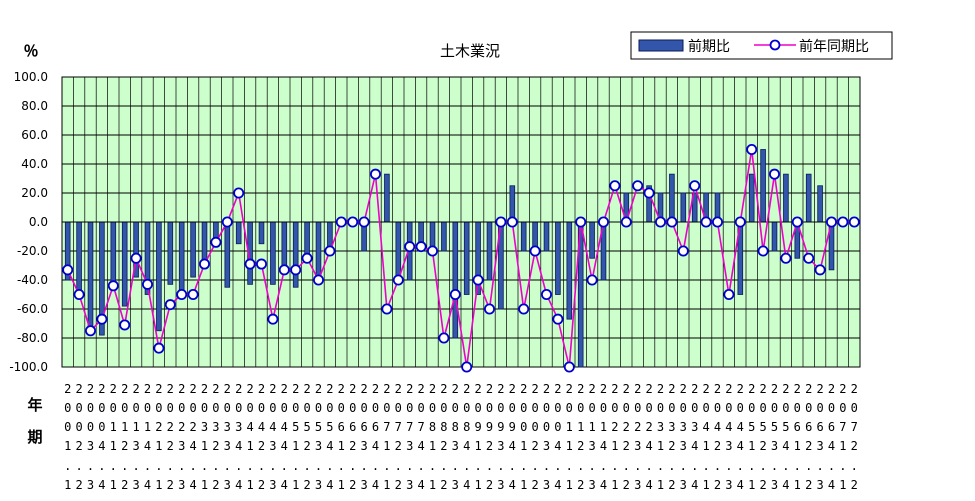 This screenshot has width=975, height=501. I want to click on x-tick-char: 8, so click(443, 427).